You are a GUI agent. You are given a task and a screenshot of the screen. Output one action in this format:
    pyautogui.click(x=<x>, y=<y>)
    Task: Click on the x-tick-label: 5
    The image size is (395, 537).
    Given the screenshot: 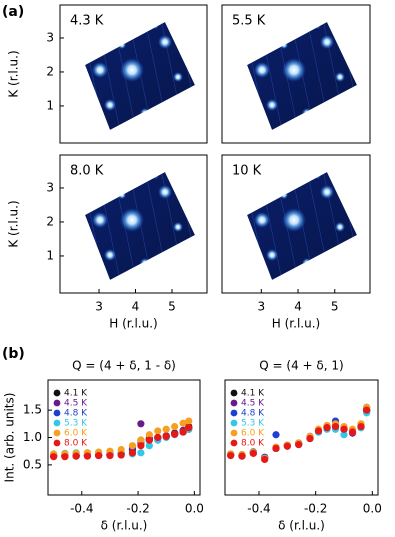 What is the action you would take?
    pyautogui.click(x=172, y=307)
    